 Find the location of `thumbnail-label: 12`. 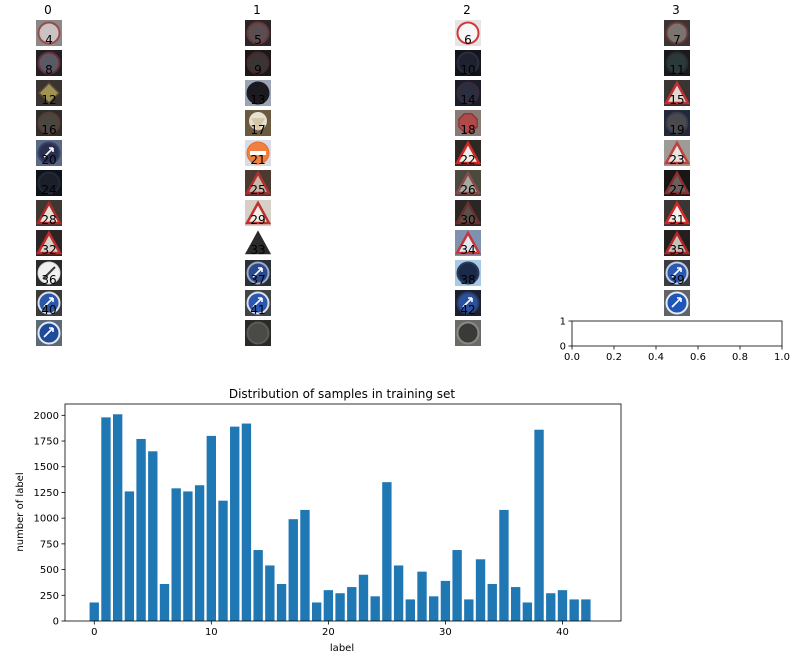

thumbnail-label: 12 is located at coordinates (48, 100).